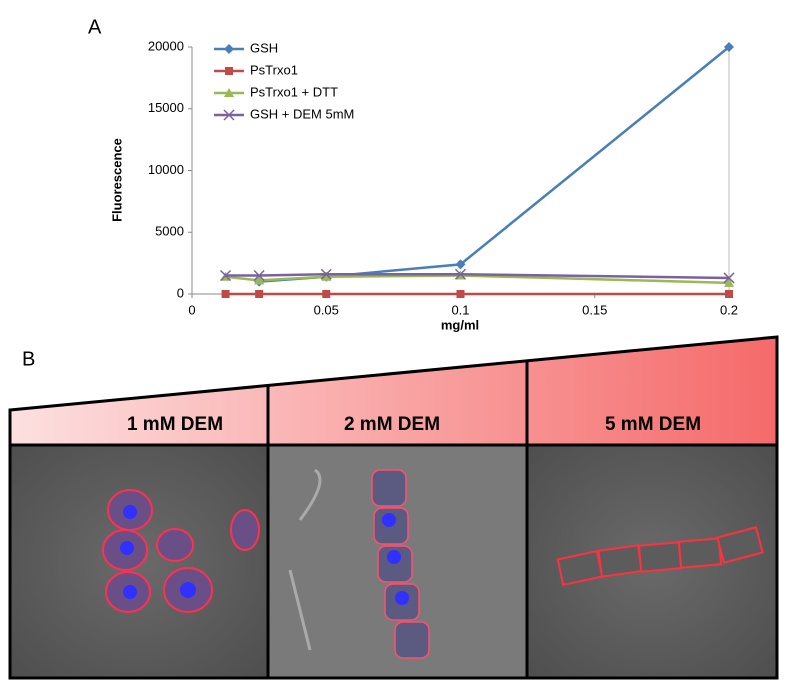 Image resolution: width=787 pixels, height=691 pixels. Describe the element at coordinates (95, 27) in the screenshot. I see `panel-label: A` at that location.